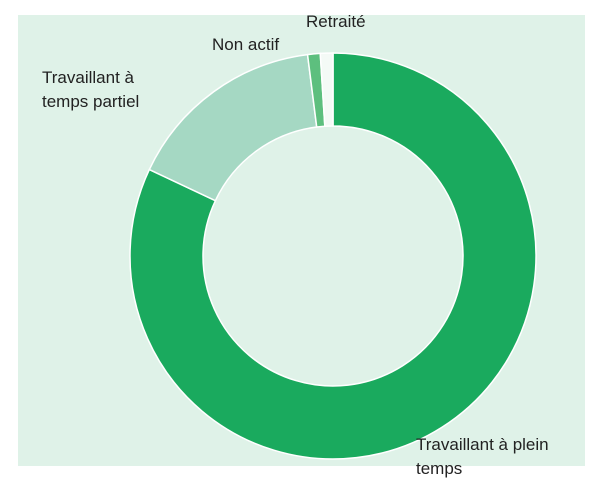 The width and height of the screenshot is (603, 479). I want to click on slice-label: Retraité, so click(336, 21).